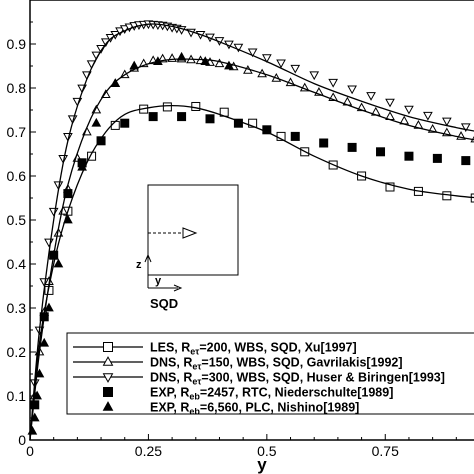 Image resolution: width=474 pixels, height=474 pixels. What do you see at coordinates (17, 220) in the screenshot?
I see `y-tick-label: 0.5` at bounding box center [17, 220].